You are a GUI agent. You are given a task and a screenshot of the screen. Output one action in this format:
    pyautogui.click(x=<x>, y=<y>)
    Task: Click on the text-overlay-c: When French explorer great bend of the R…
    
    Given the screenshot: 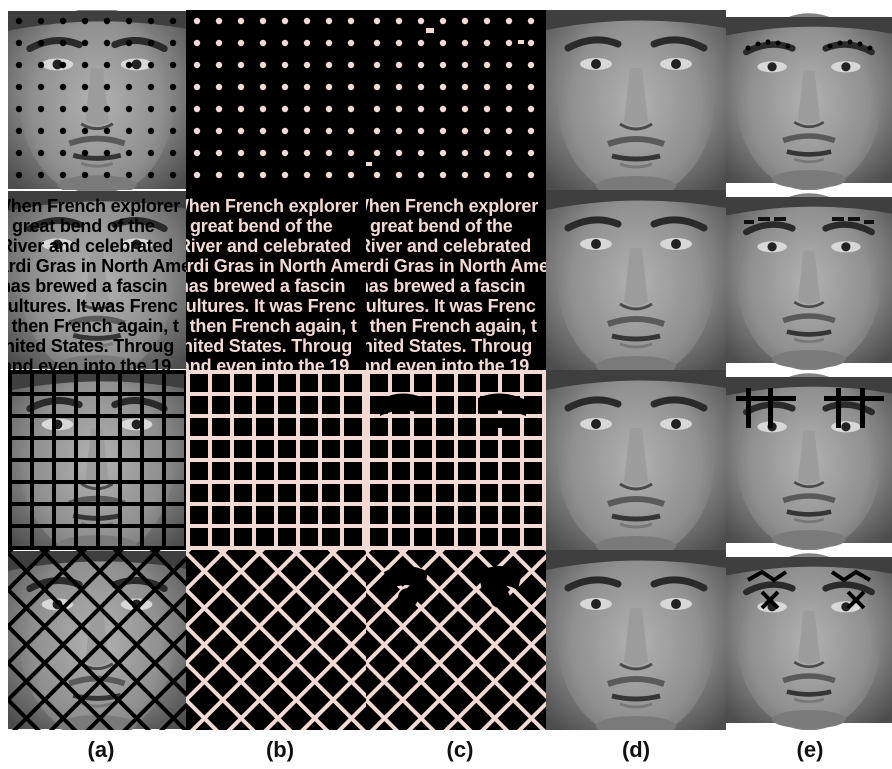 What is the action you would take?
    pyautogui.click(x=456, y=283)
    